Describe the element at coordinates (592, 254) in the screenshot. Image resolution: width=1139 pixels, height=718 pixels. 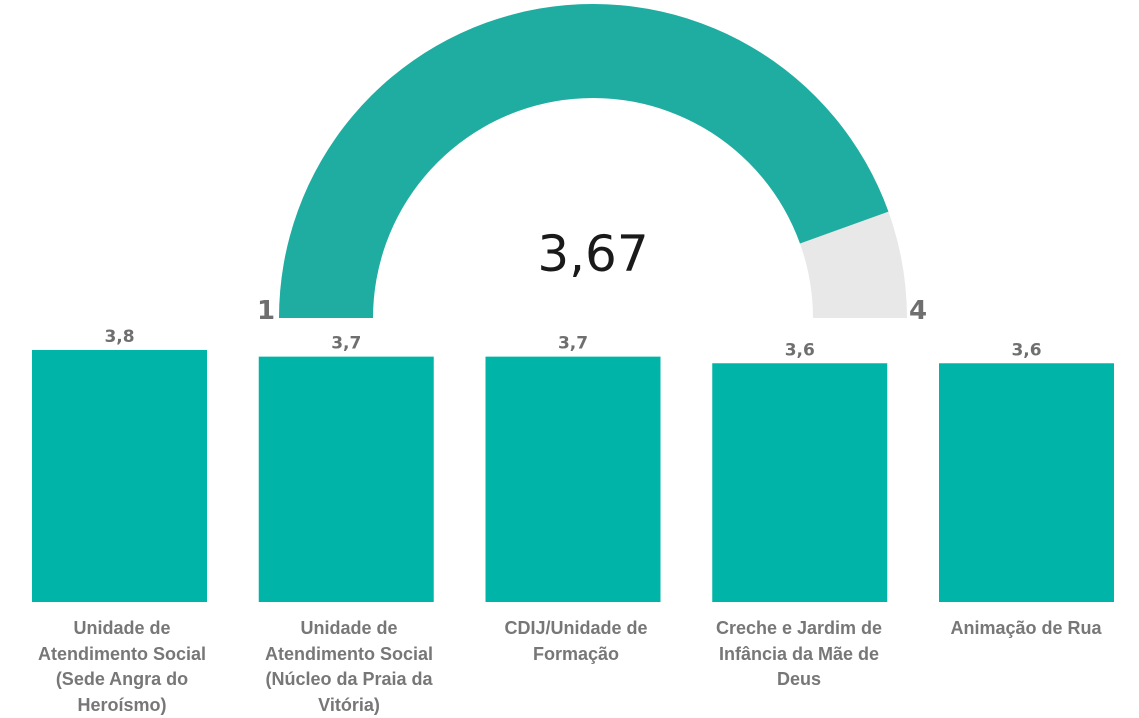
I see `gauge-value-label: 3,67` at that location.